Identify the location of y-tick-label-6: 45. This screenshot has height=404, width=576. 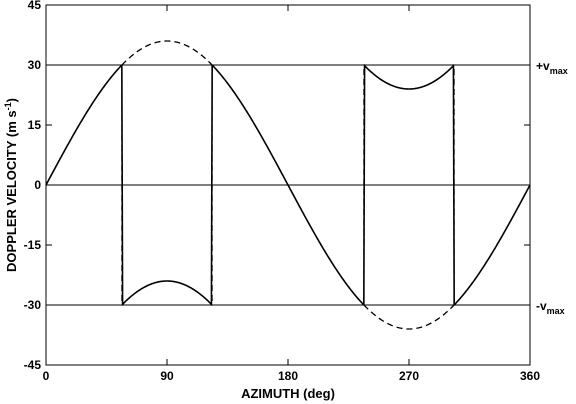
(35, 6).